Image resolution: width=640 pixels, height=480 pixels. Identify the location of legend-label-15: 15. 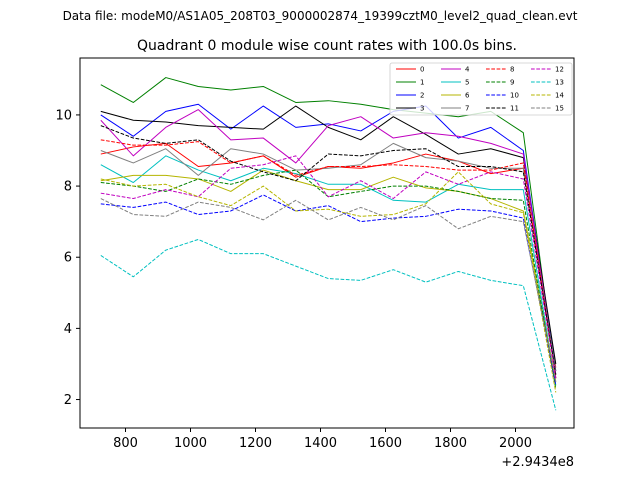
(559, 109).